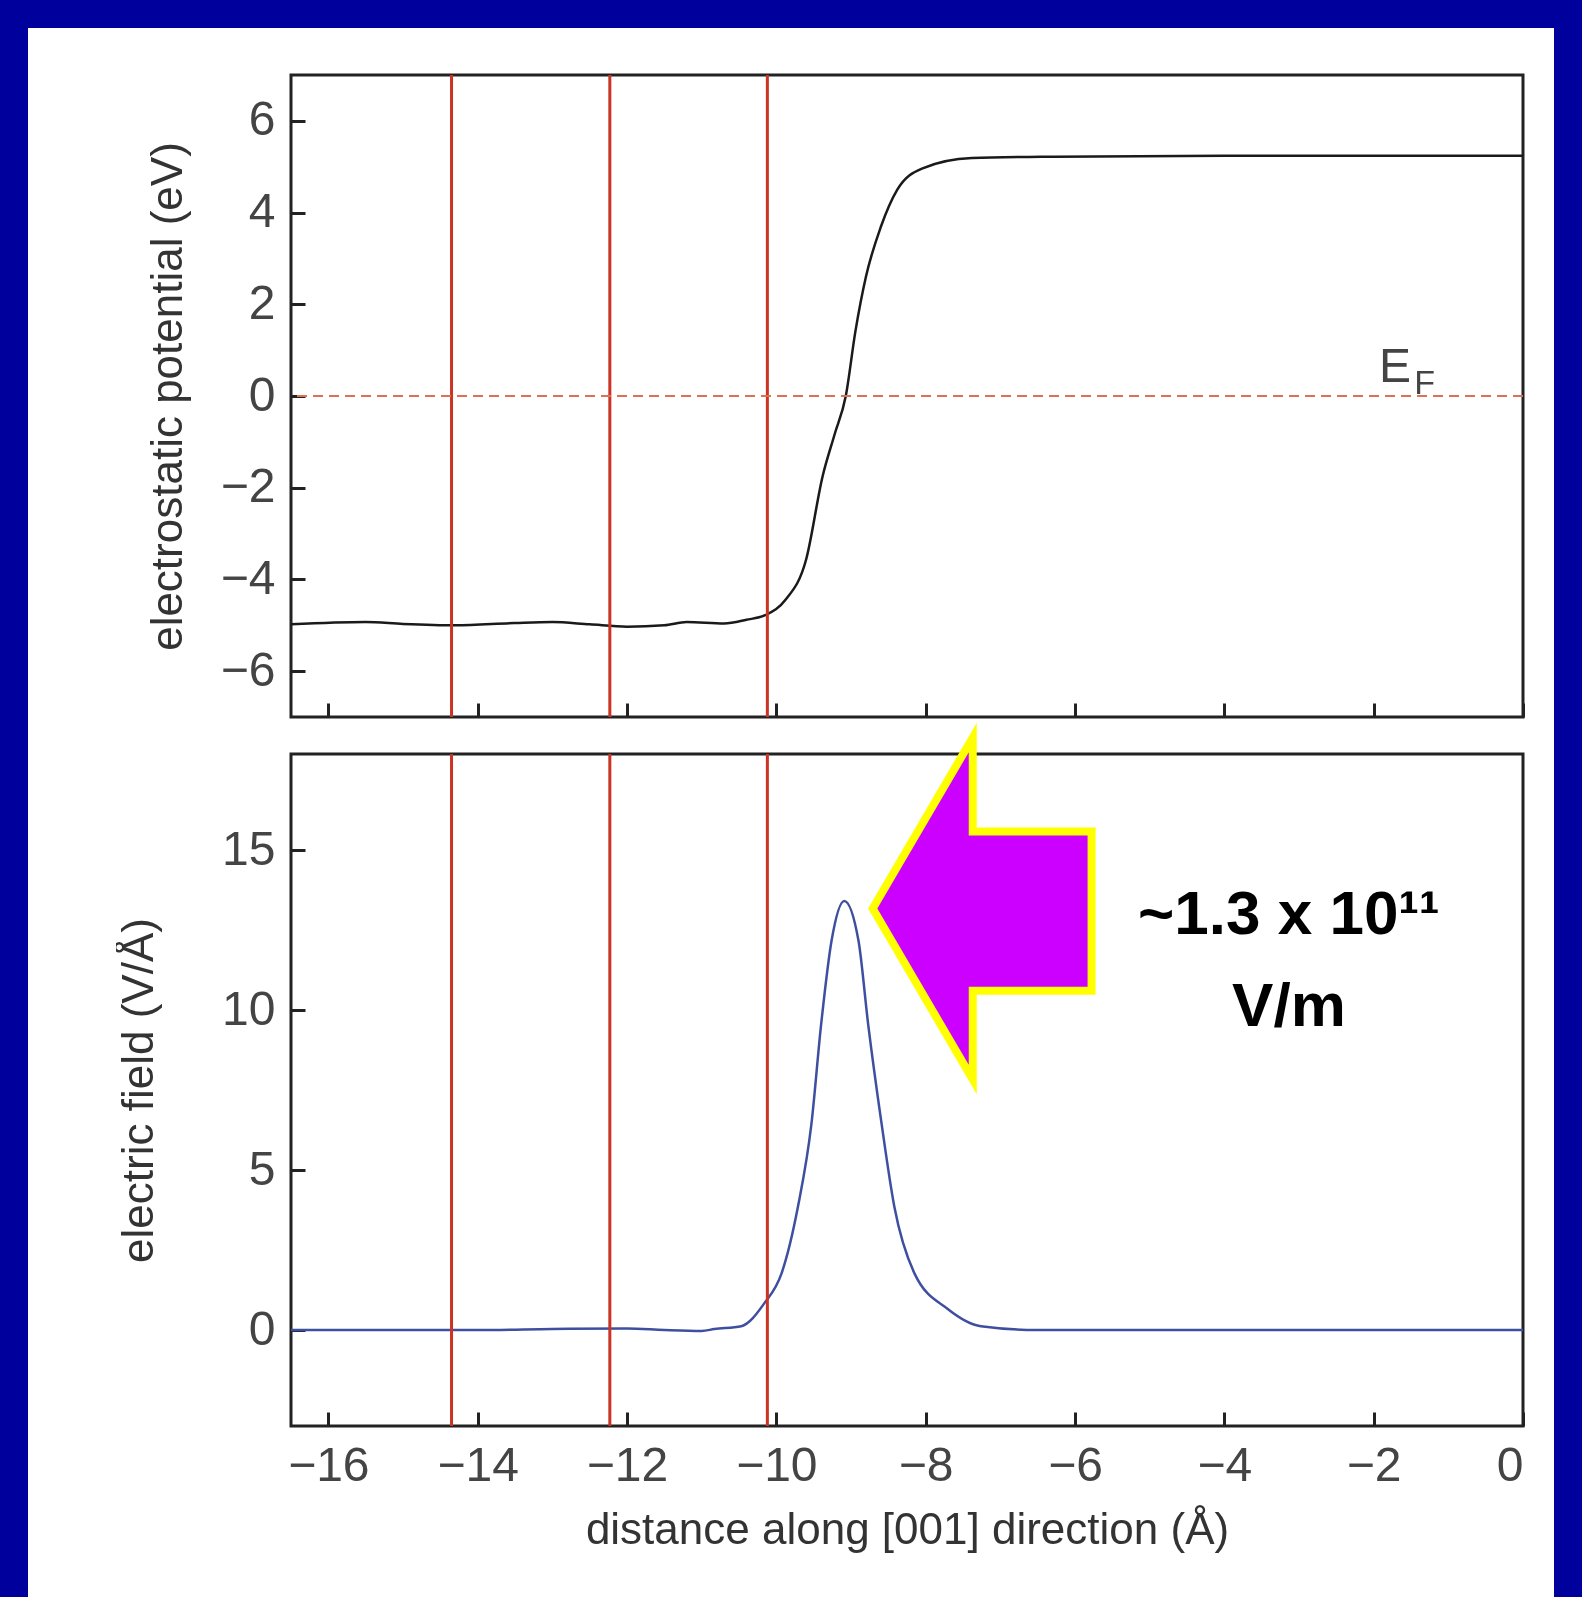 This screenshot has height=1597, width=1582. I want to click on y-tick-label: 5, so click(262, 1168).